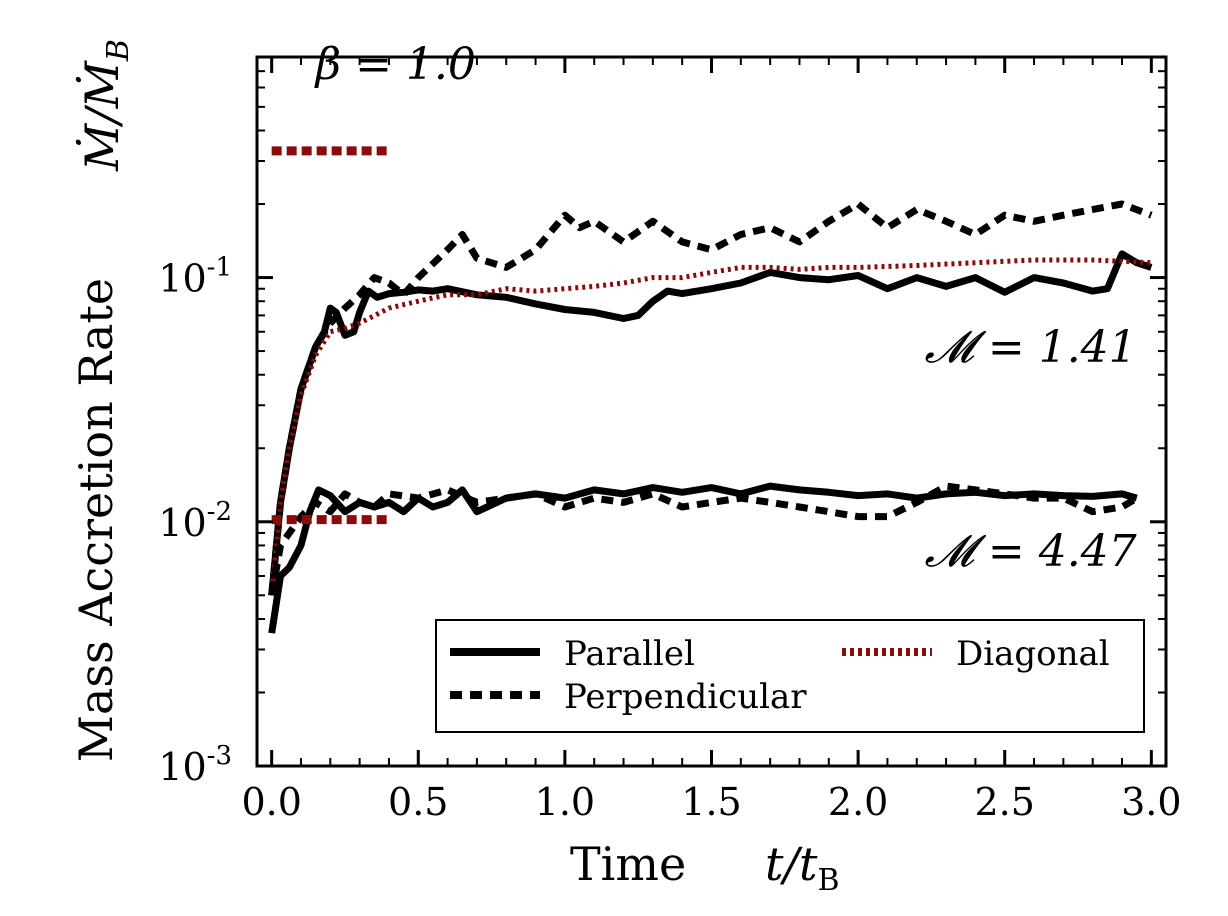  I want to click on y-tick-exp: -2, so click(219, 512).